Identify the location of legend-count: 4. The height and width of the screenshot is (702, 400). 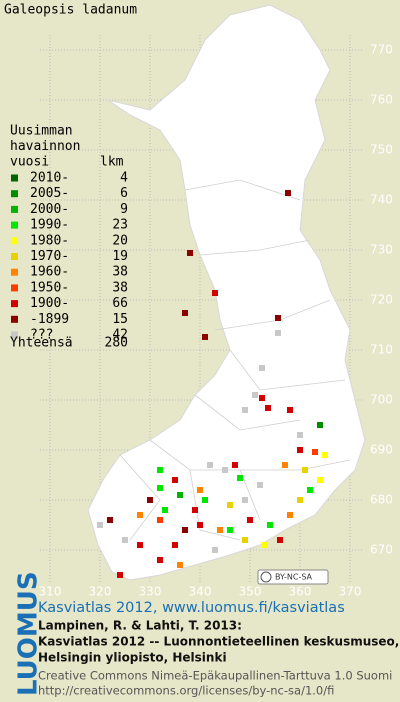
(124, 178).